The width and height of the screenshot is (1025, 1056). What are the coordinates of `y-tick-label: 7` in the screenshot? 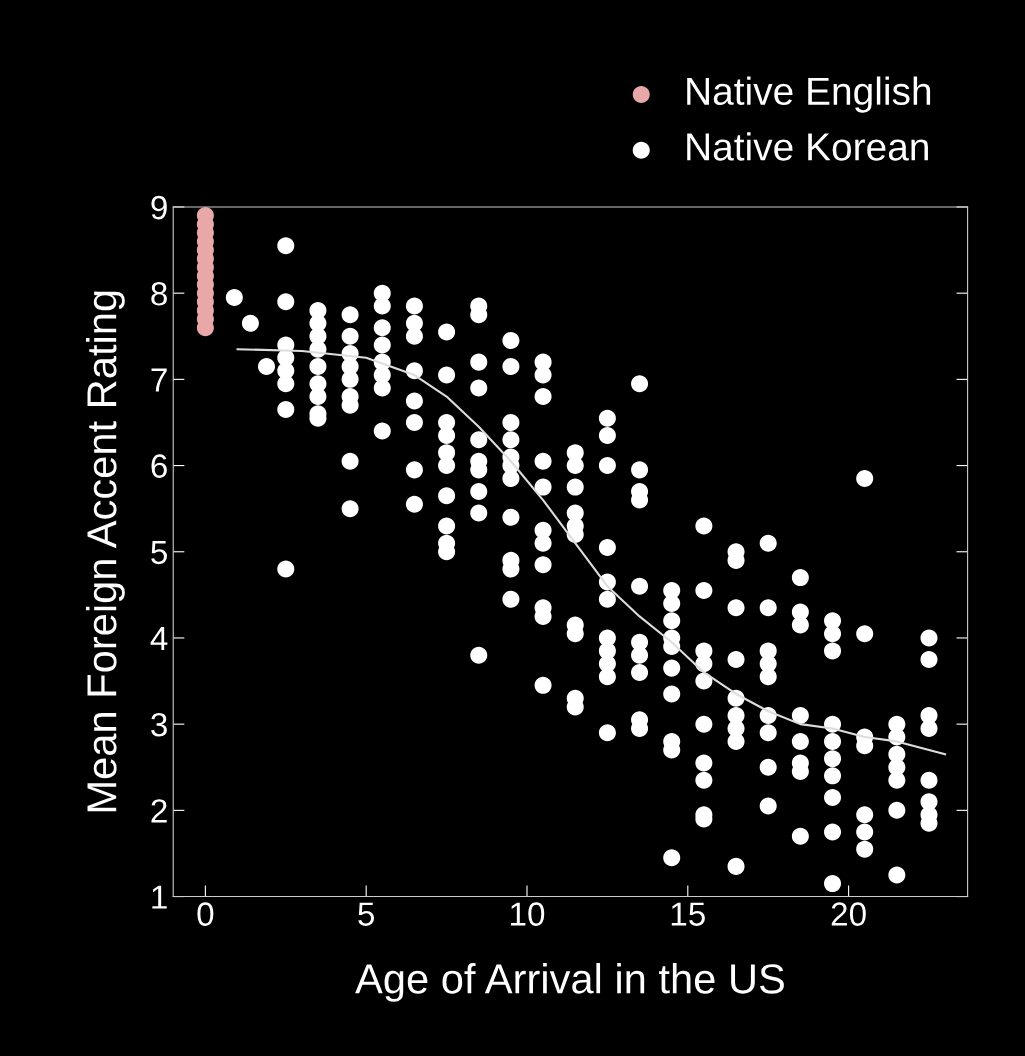 It's located at (159, 380).